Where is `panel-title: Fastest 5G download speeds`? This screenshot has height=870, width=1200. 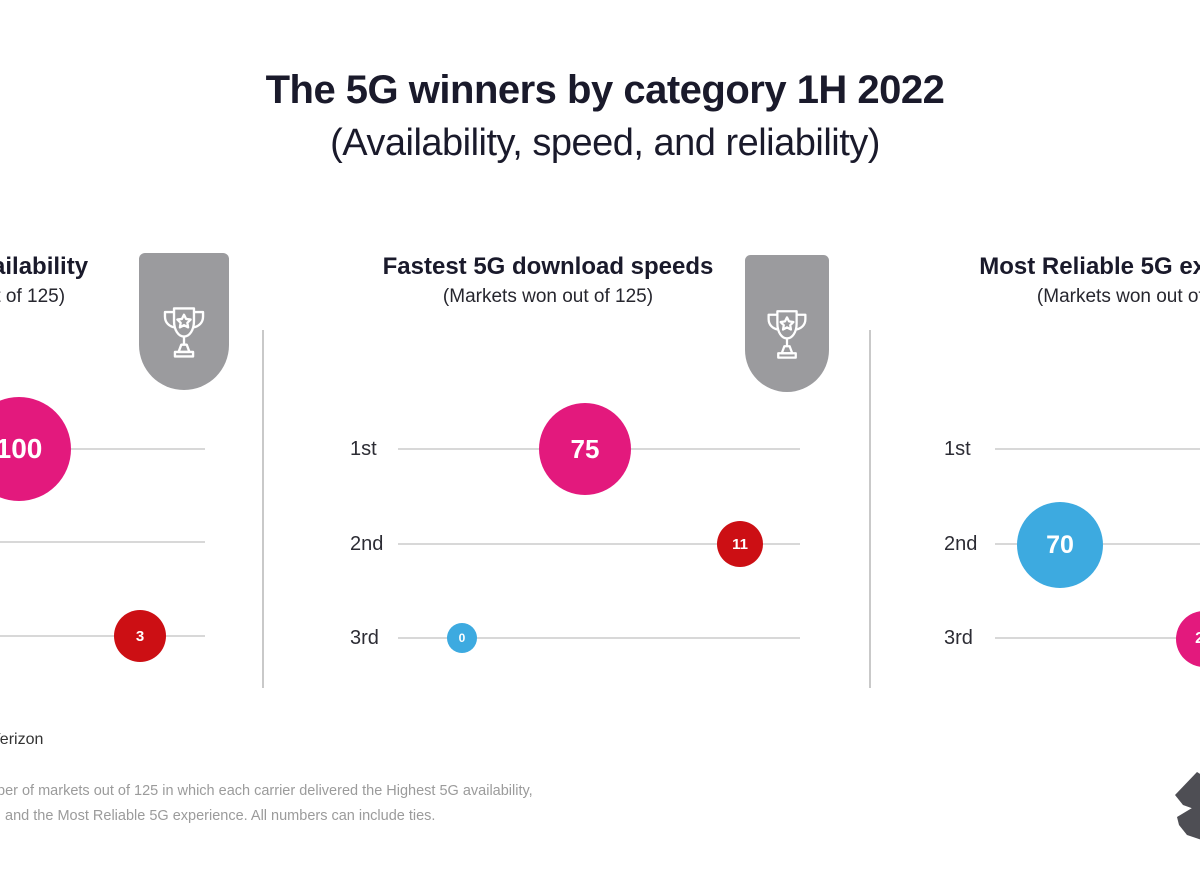 panel-title: Fastest 5G download speeds is located at coordinates (548, 266).